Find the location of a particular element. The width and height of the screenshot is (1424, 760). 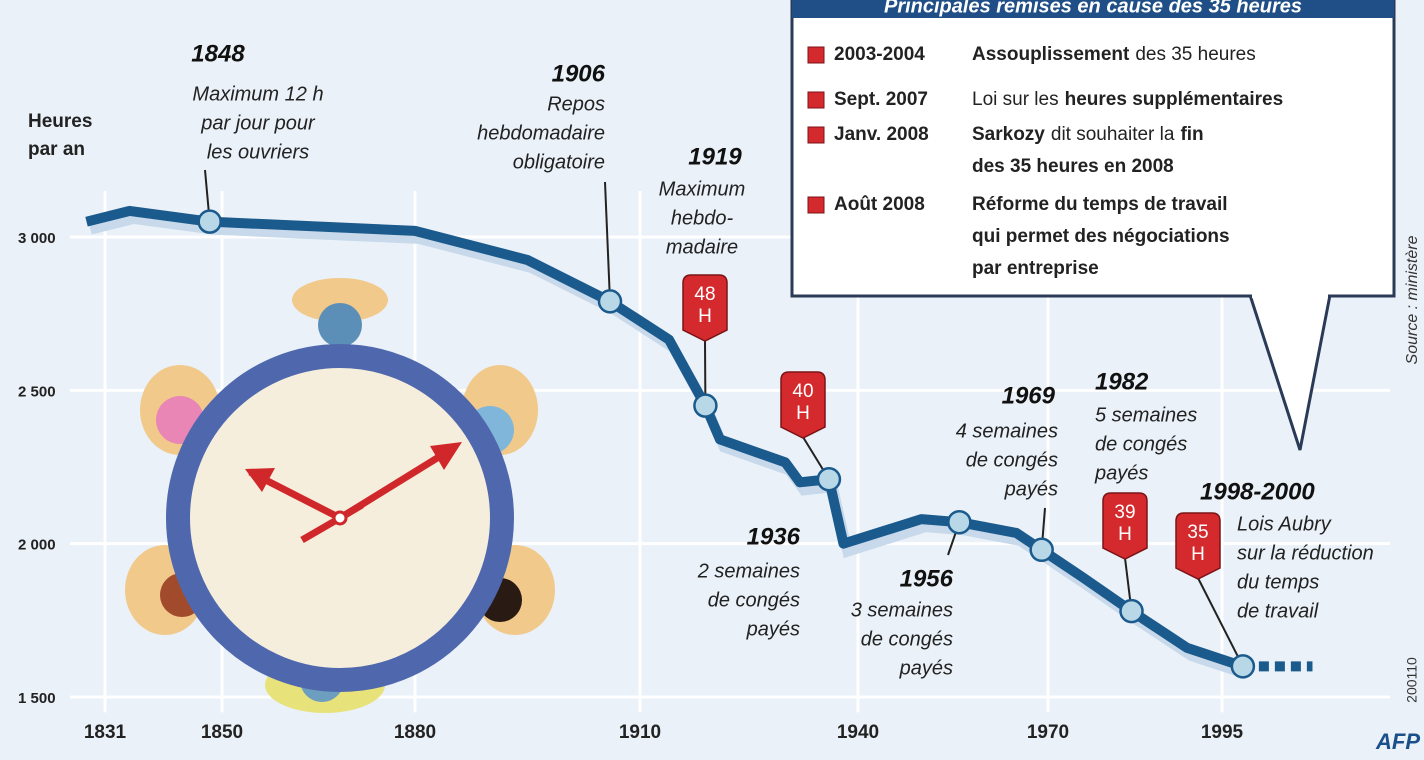

event-text: sur la réduction is located at coordinates (1305, 553).